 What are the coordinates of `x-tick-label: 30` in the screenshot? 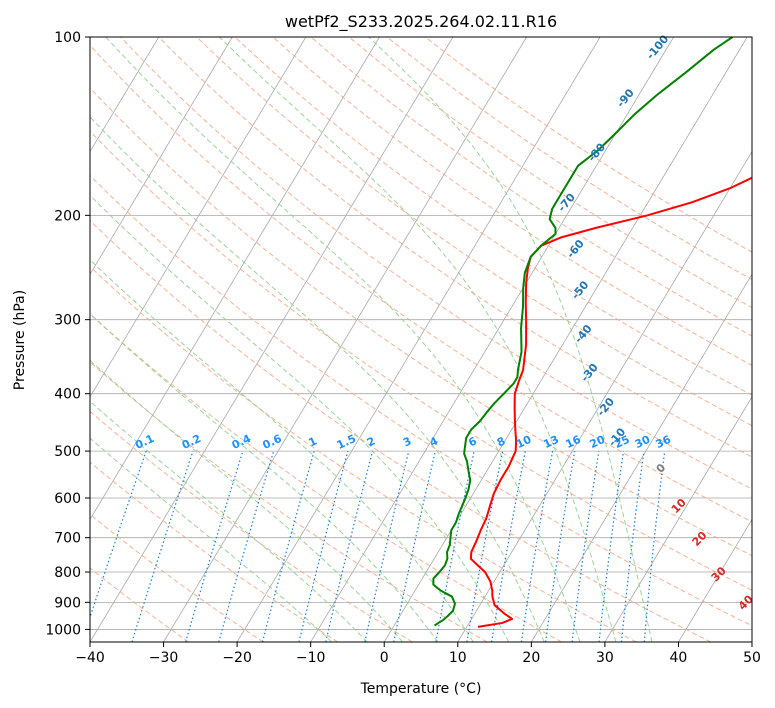 It's located at (605, 658).